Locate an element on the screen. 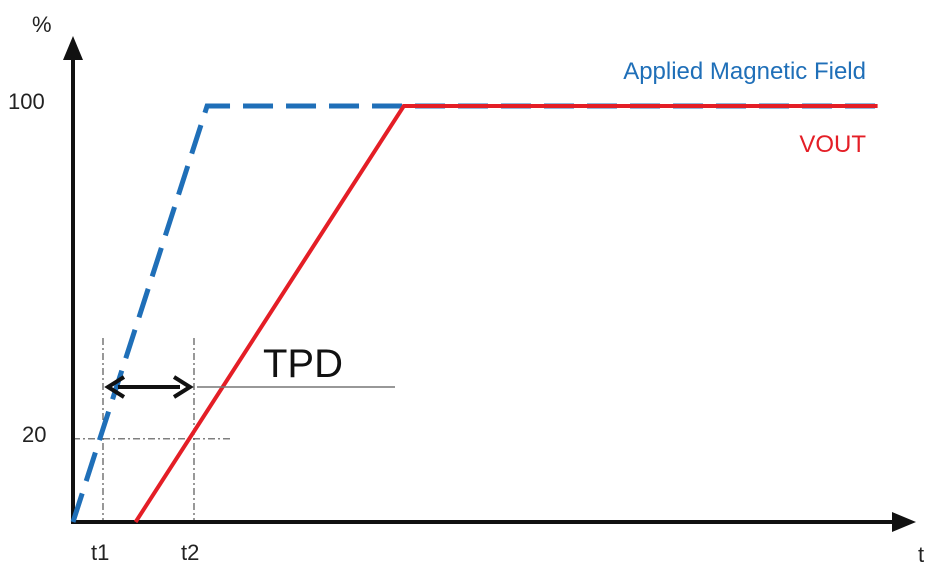 This screenshot has height=569, width=928. legend-label-vout: VOUT is located at coordinates (832, 144).